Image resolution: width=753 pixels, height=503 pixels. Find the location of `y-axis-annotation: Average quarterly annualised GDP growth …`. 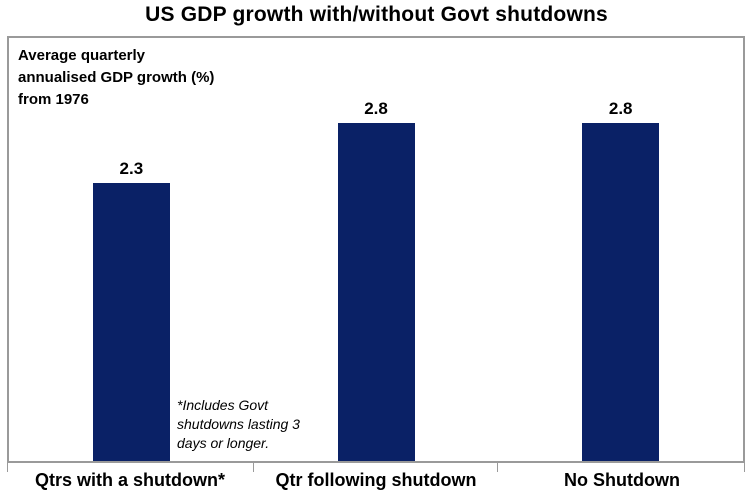

y-axis-annotation: Average quarterly annualised GDP growth … is located at coordinates (116, 77).